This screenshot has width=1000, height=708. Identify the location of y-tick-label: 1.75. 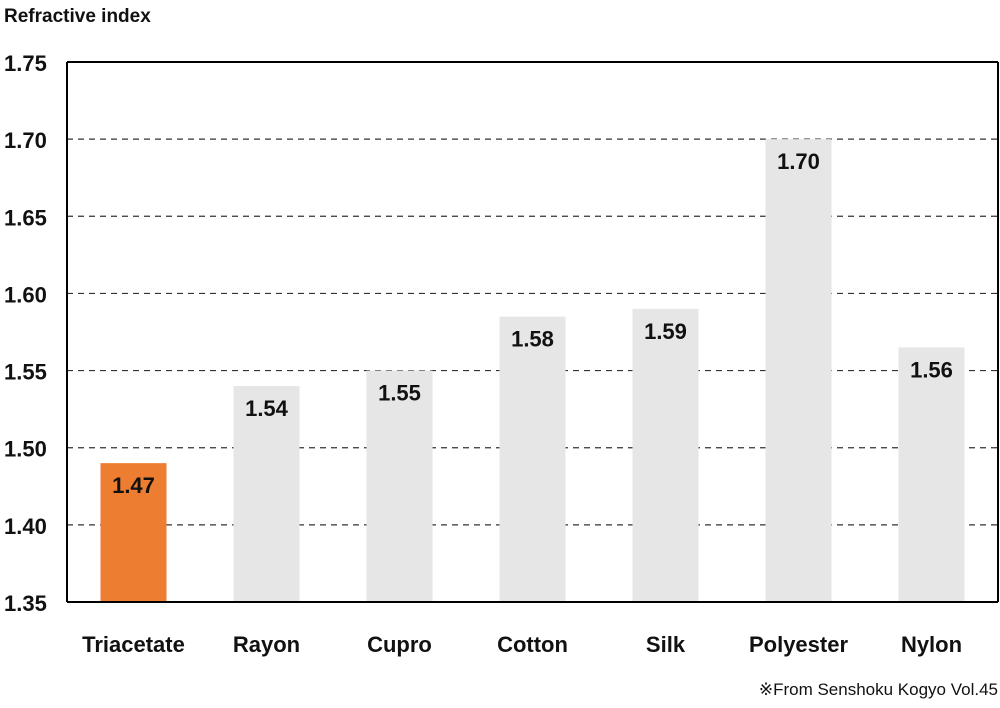
(25, 63).